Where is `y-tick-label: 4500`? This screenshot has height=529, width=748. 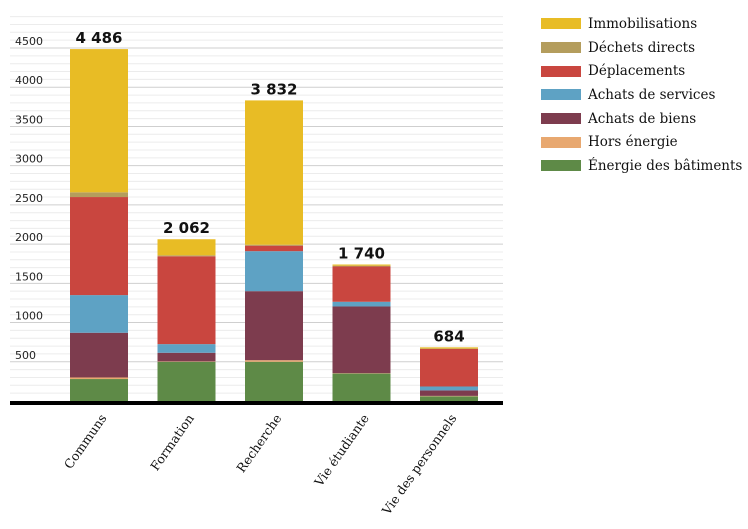 y-tick-label: 4500 is located at coordinates (29, 41).